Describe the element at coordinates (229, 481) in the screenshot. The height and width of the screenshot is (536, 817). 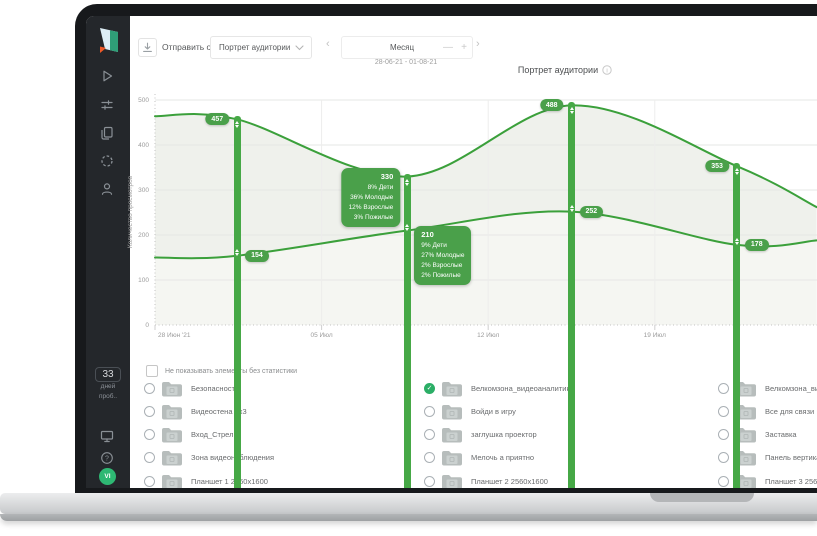
I see `item-label: Планшет 1 2560x1600` at that location.